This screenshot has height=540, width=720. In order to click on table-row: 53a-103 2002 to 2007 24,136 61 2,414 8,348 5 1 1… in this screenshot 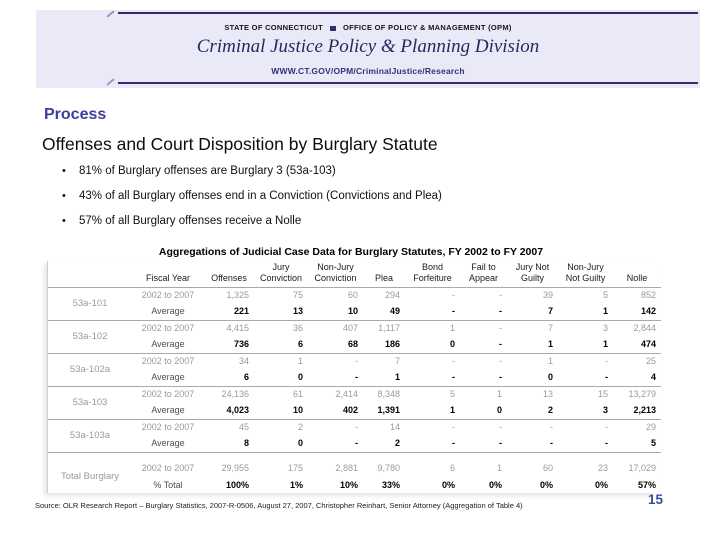, I will do `click(354, 402)`.